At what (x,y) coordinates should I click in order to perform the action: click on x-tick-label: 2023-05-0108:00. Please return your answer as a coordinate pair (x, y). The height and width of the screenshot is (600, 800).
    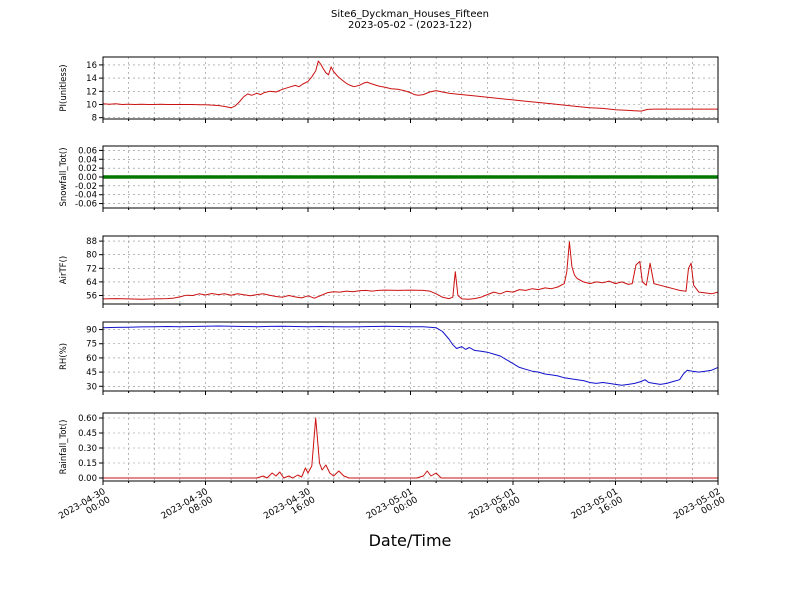
    Looking at the image, I should click on (494, 508).